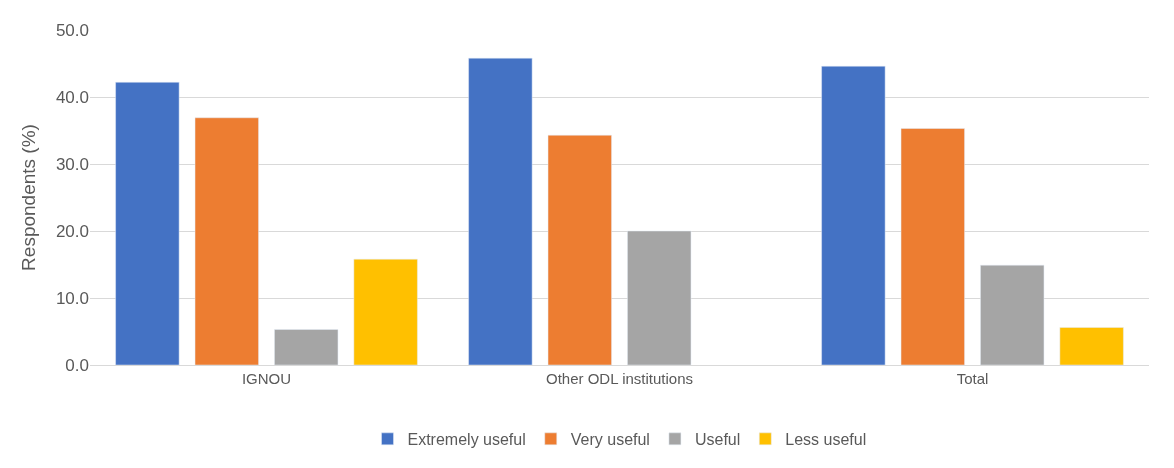  What do you see at coordinates (28, 197) in the screenshot?
I see `y-axis-title: Respondents (%)` at bounding box center [28, 197].